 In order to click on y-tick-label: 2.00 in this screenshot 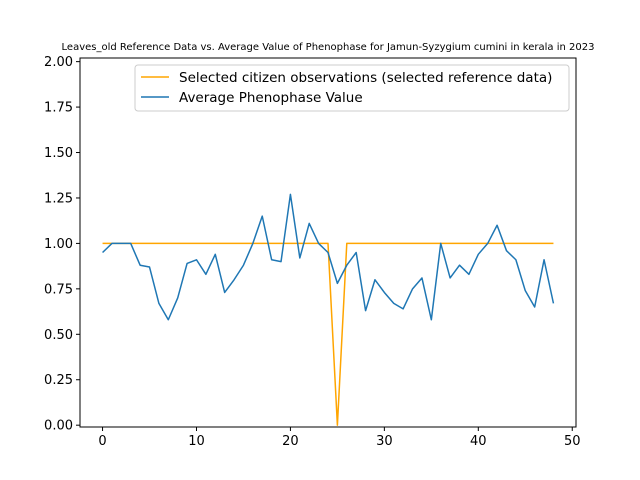, I will do `click(58, 62)`.